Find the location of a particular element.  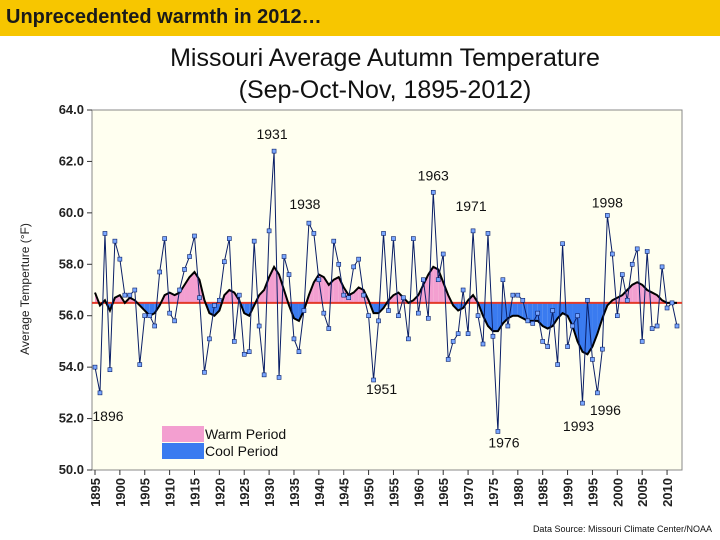

x-tick-label: 1945 is located at coordinates (344, 492).